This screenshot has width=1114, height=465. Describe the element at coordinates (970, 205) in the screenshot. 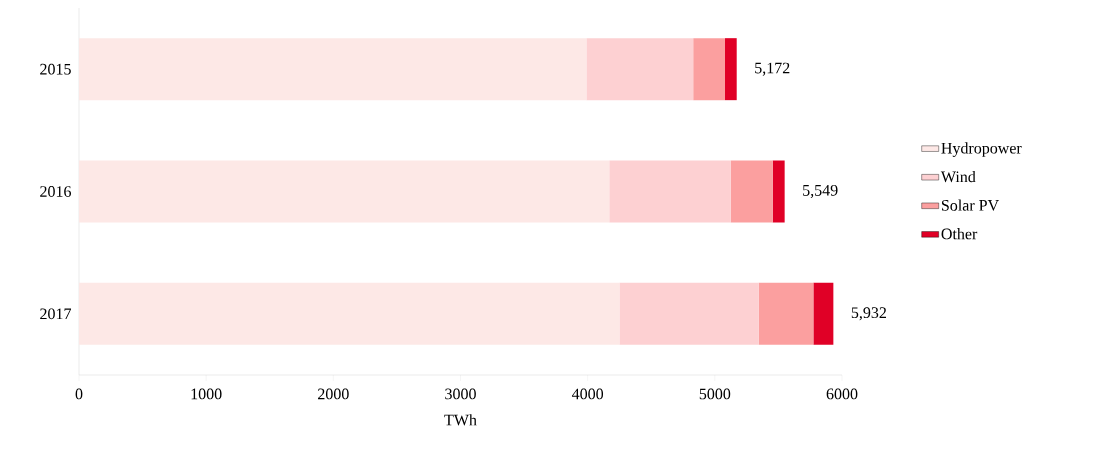

I see `legend-label: Solar PV` at that location.